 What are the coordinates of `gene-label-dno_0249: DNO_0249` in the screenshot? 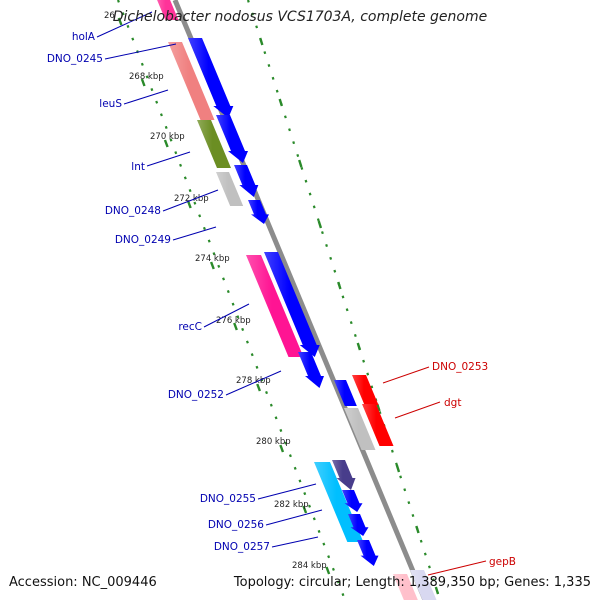 It's located at (143, 240).